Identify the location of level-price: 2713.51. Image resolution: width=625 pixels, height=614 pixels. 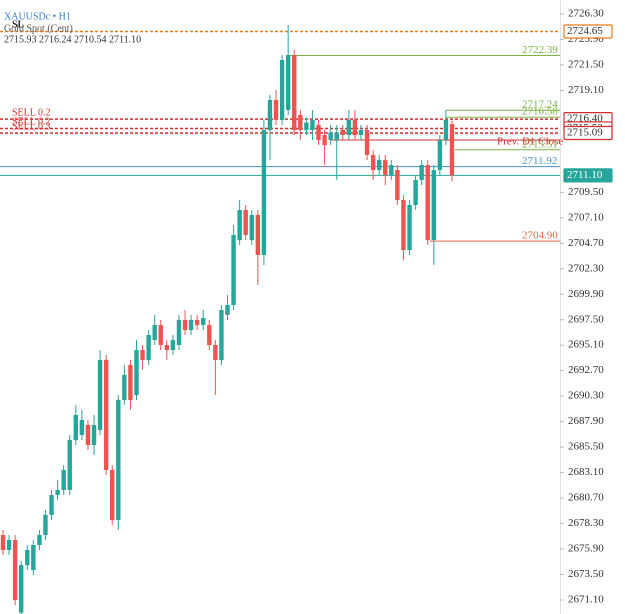
(540, 144).